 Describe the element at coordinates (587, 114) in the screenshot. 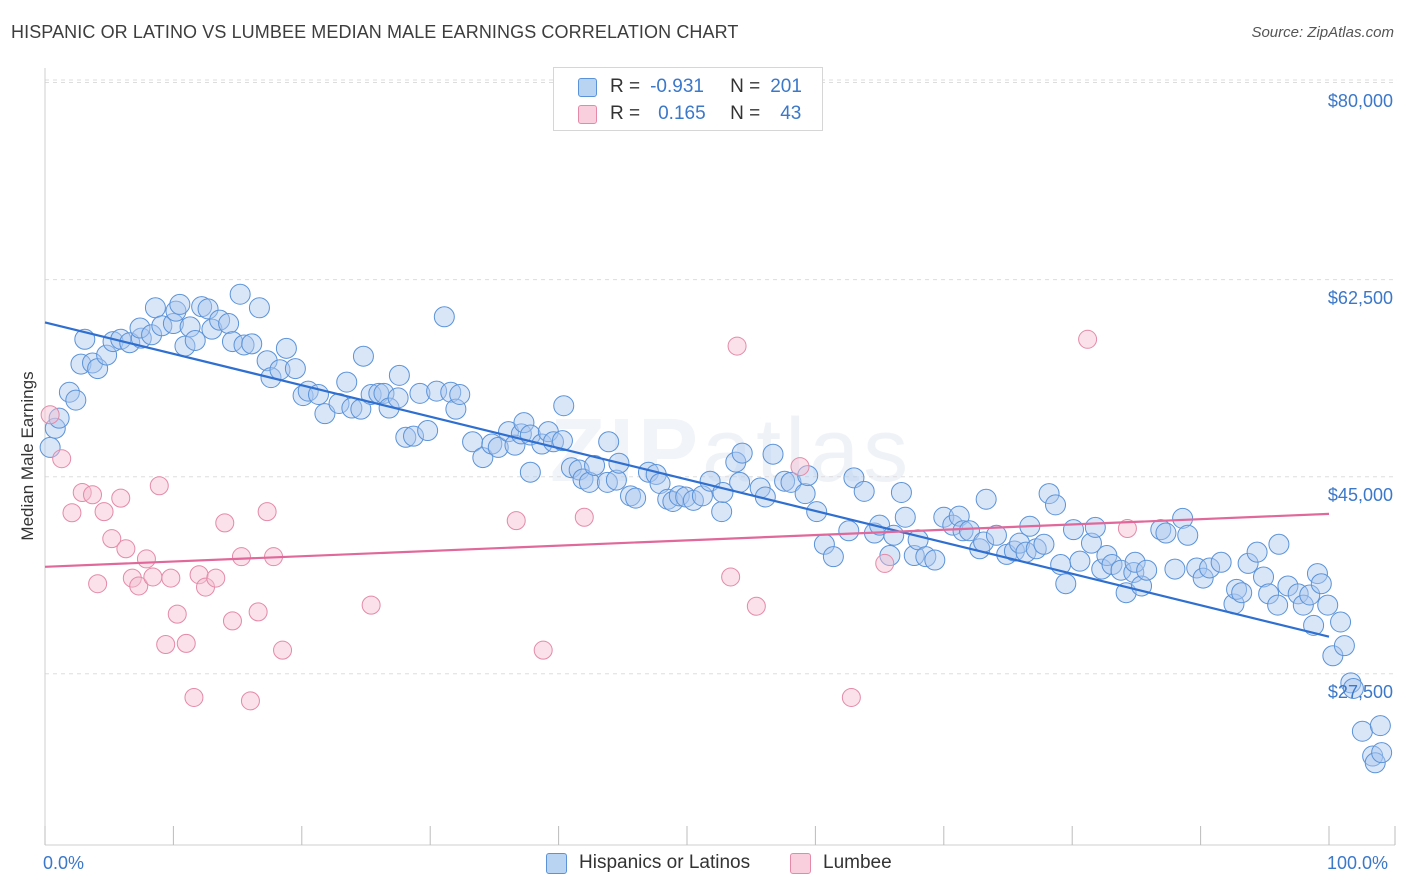

I see `legend-swatch-lumbee` at that location.